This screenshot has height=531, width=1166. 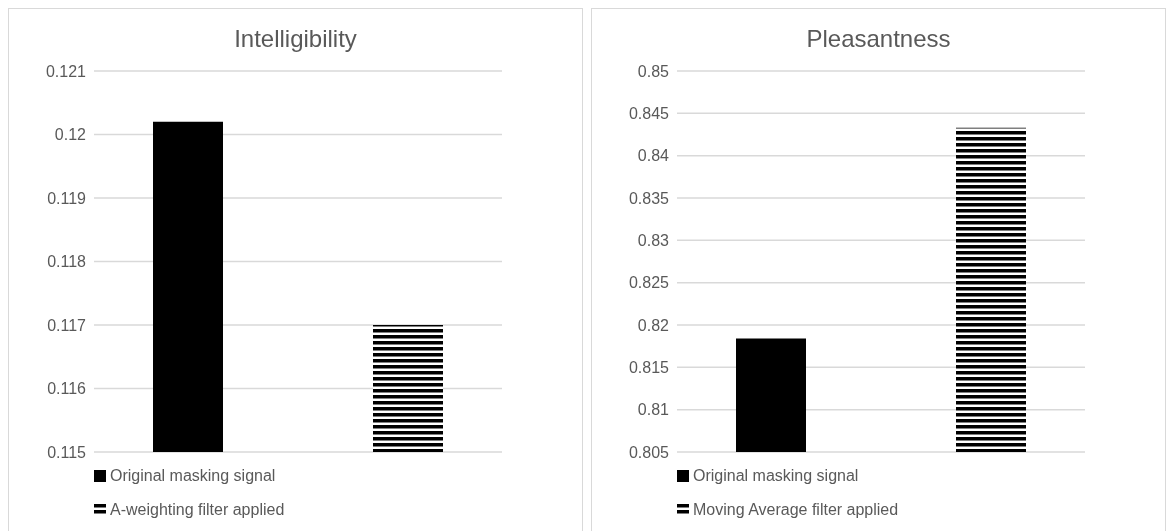 I want to click on chart-title: Pleasantness, so click(x=878, y=38).